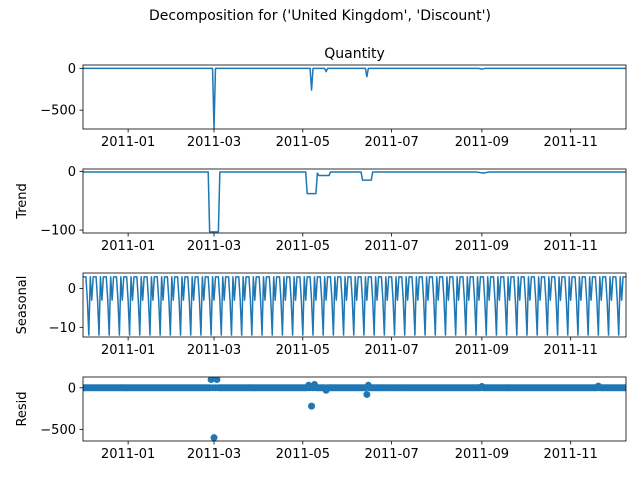  I want to click on y-tick-label: −10, so click(62, 328).